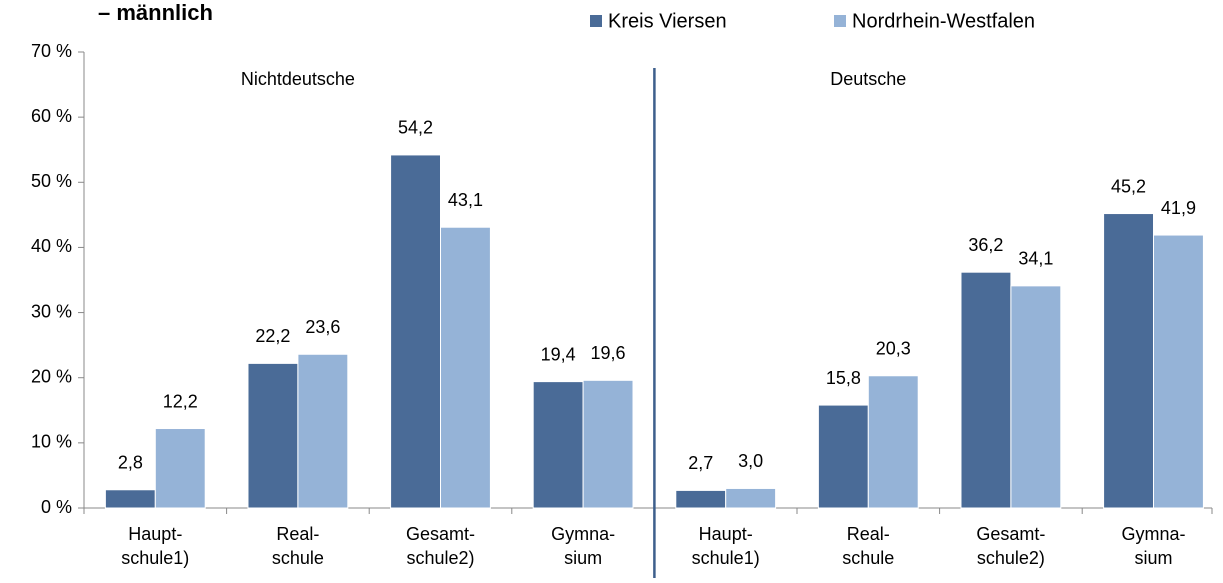 The height and width of the screenshot is (583, 1223). Describe the element at coordinates (1128, 186) in the screenshot. I see `value-label: 45,2` at that location.